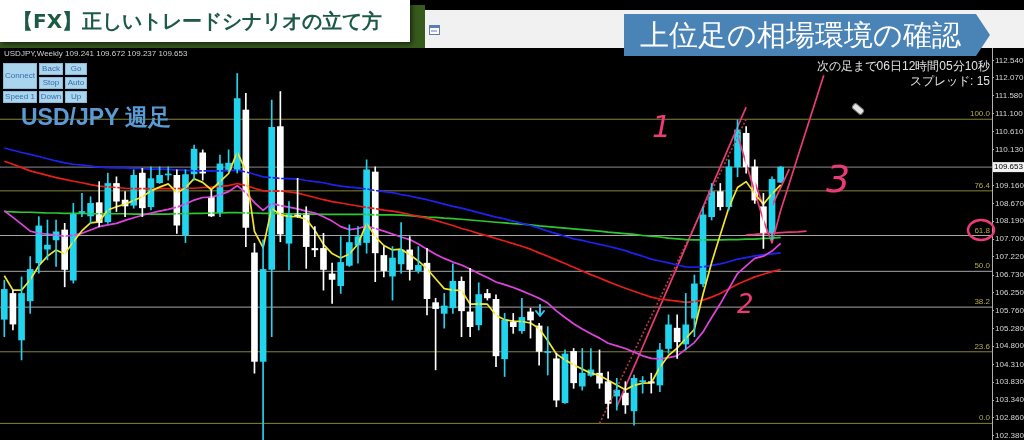  Describe the element at coordinates (198, 21) in the screenshot. I see `chart-title: 【FX】正しいトレードシナリオの立て方` at that location.